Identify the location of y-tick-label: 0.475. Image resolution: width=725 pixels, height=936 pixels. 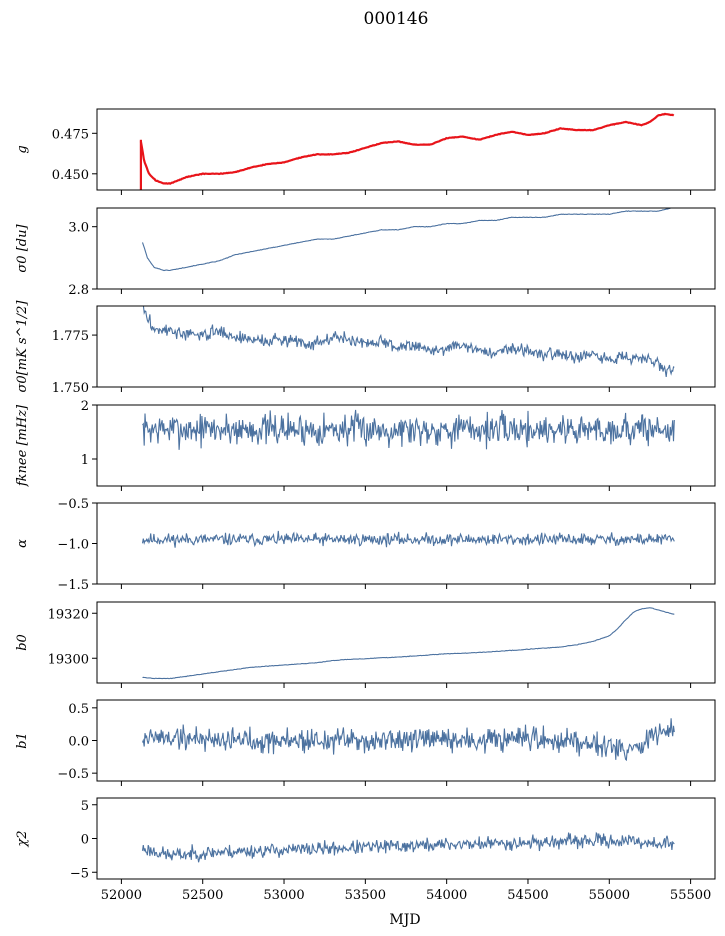
(70, 134).